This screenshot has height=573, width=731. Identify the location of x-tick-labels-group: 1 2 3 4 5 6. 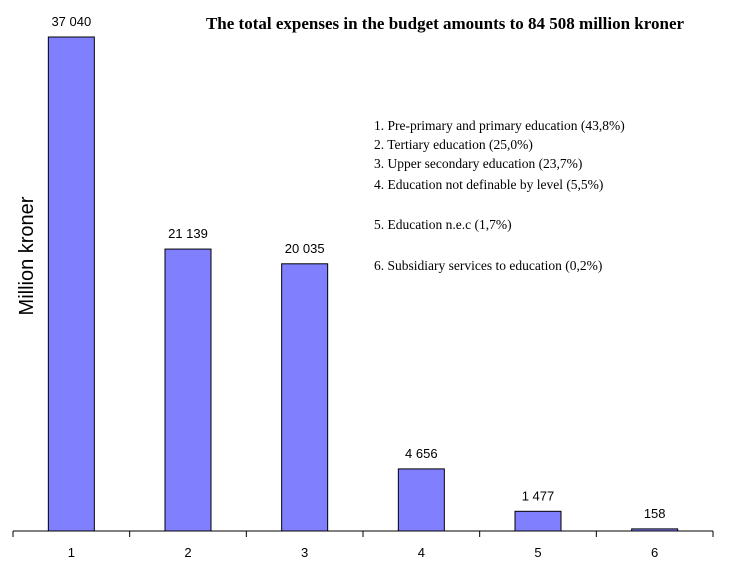
(363, 552).